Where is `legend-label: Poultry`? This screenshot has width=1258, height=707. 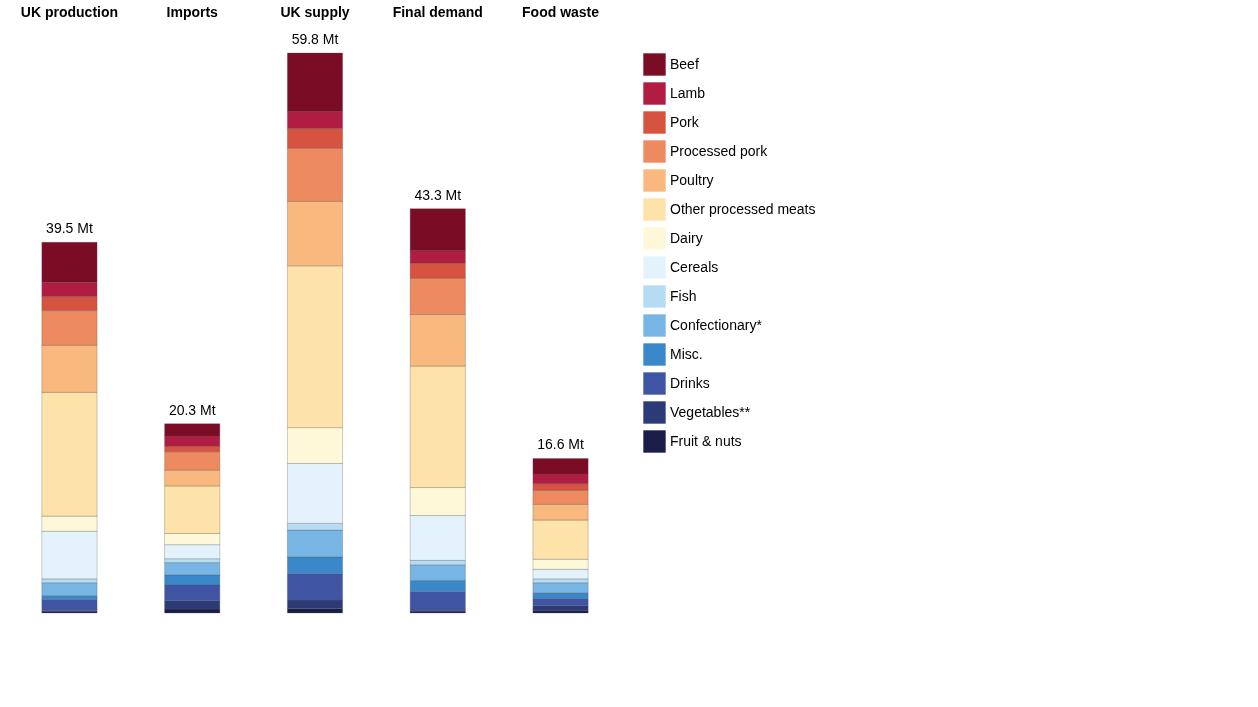 legend-label: Poultry is located at coordinates (692, 179).